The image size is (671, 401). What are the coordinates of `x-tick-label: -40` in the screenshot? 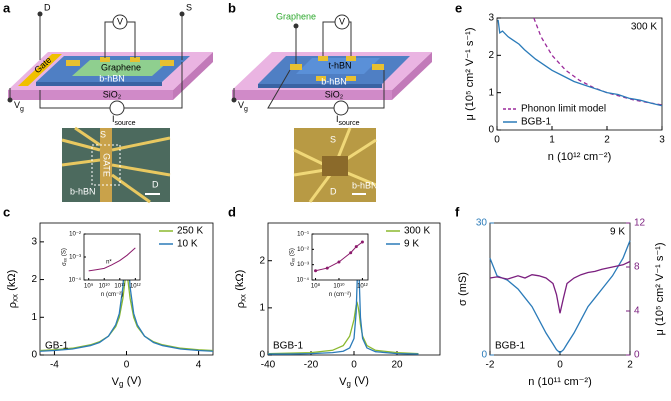 It's located at (268, 365).